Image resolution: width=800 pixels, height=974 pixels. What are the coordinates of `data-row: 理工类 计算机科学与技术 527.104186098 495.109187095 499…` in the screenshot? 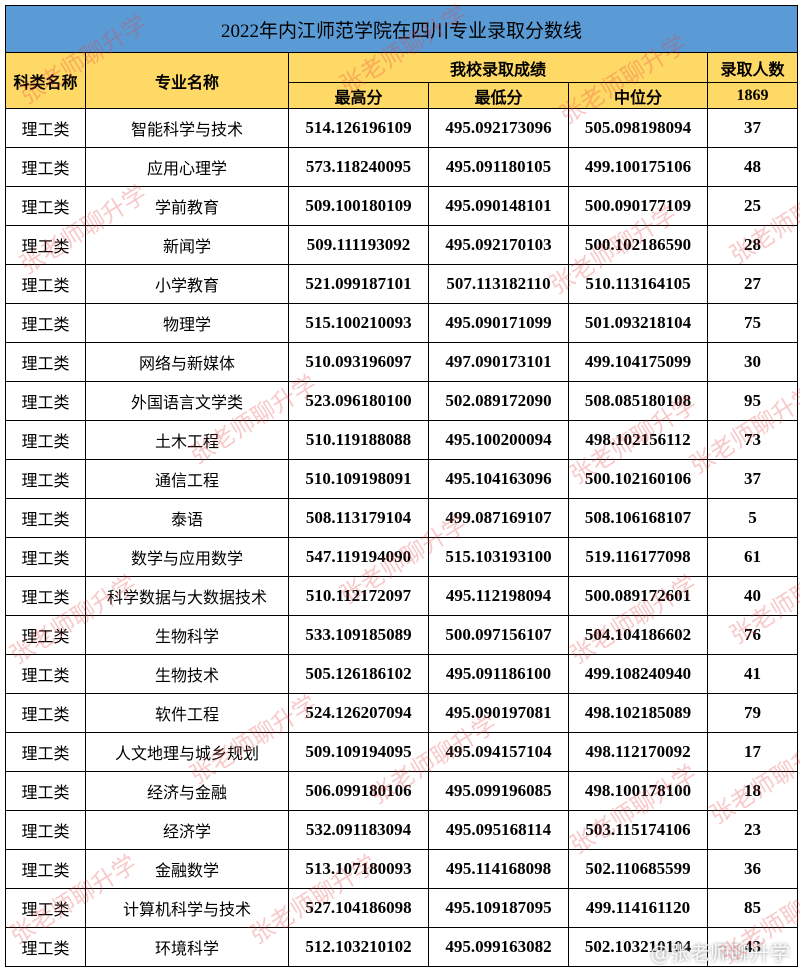 It's located at (402, 908).